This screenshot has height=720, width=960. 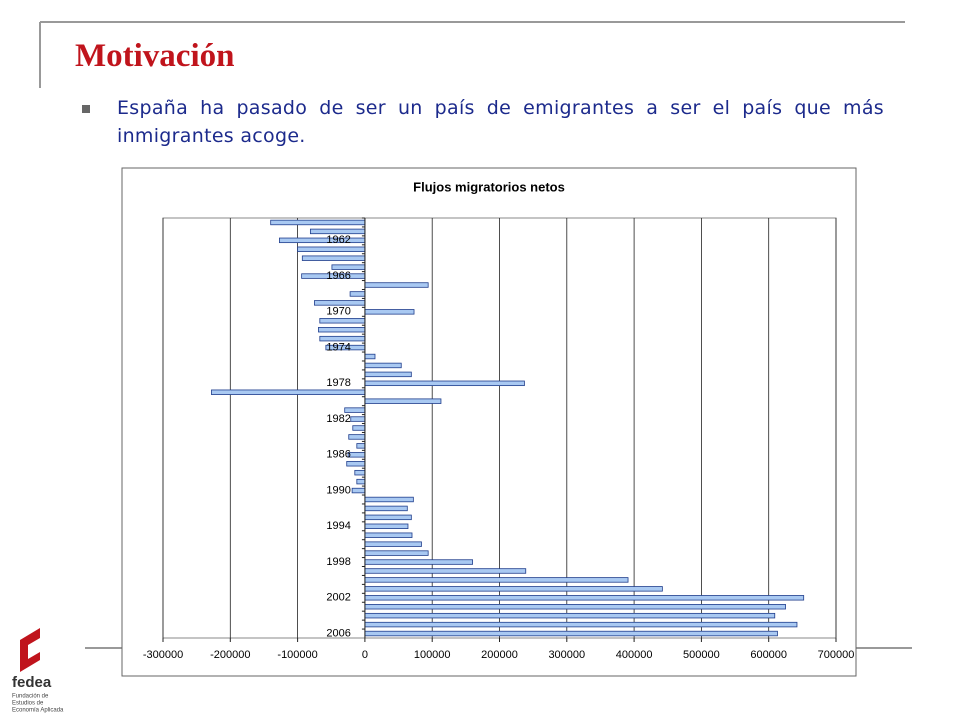 I want to click on y-tick-label: 1994, so click(x=338, y=526).